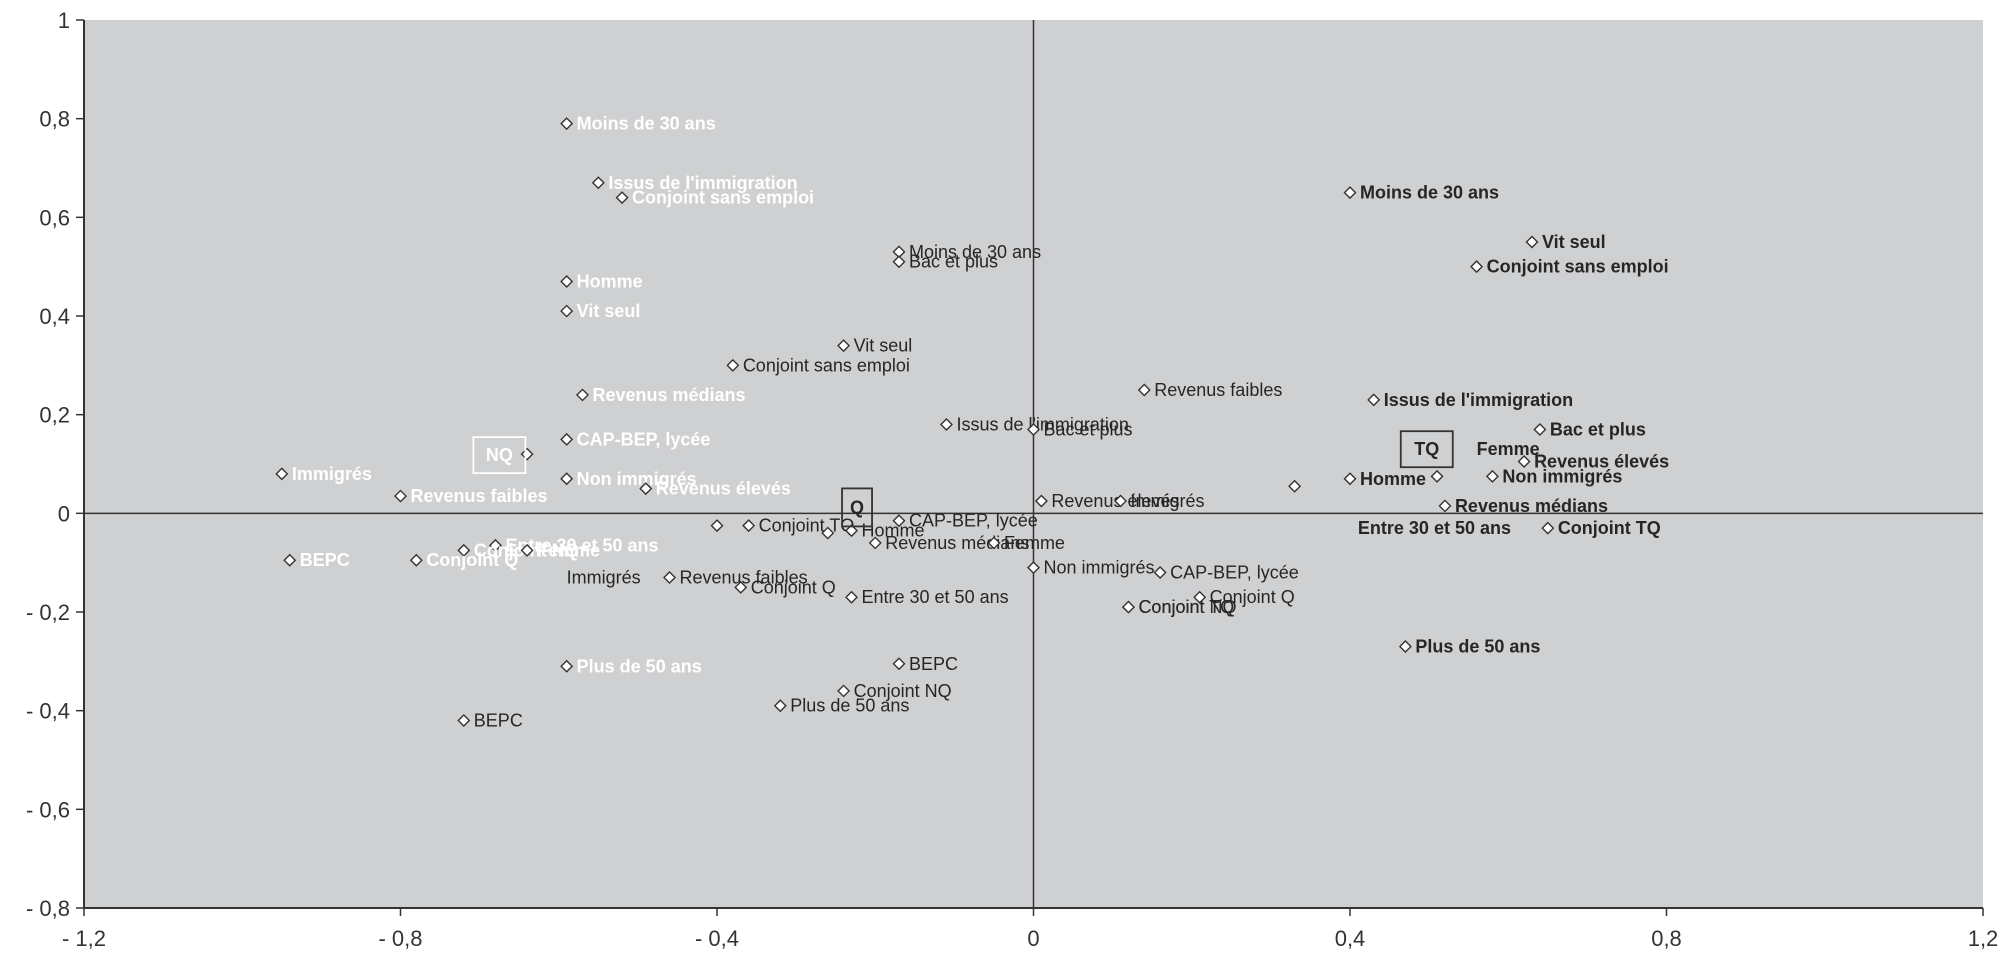 The image size is (2003, 959). What do you see at coordinates (48, 711) in the screenshot?
I see `y-tick-label: - 0,4` at bounding box center [48, 711].